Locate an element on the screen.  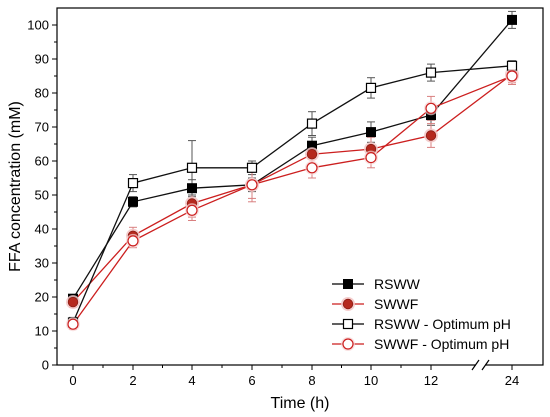
x-tick-label: 0 is located at coordinates (72, 380).